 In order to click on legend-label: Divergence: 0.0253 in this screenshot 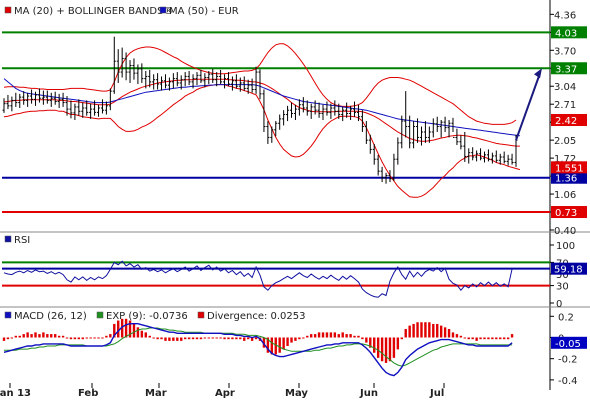, I will do `click(256, 316)`.